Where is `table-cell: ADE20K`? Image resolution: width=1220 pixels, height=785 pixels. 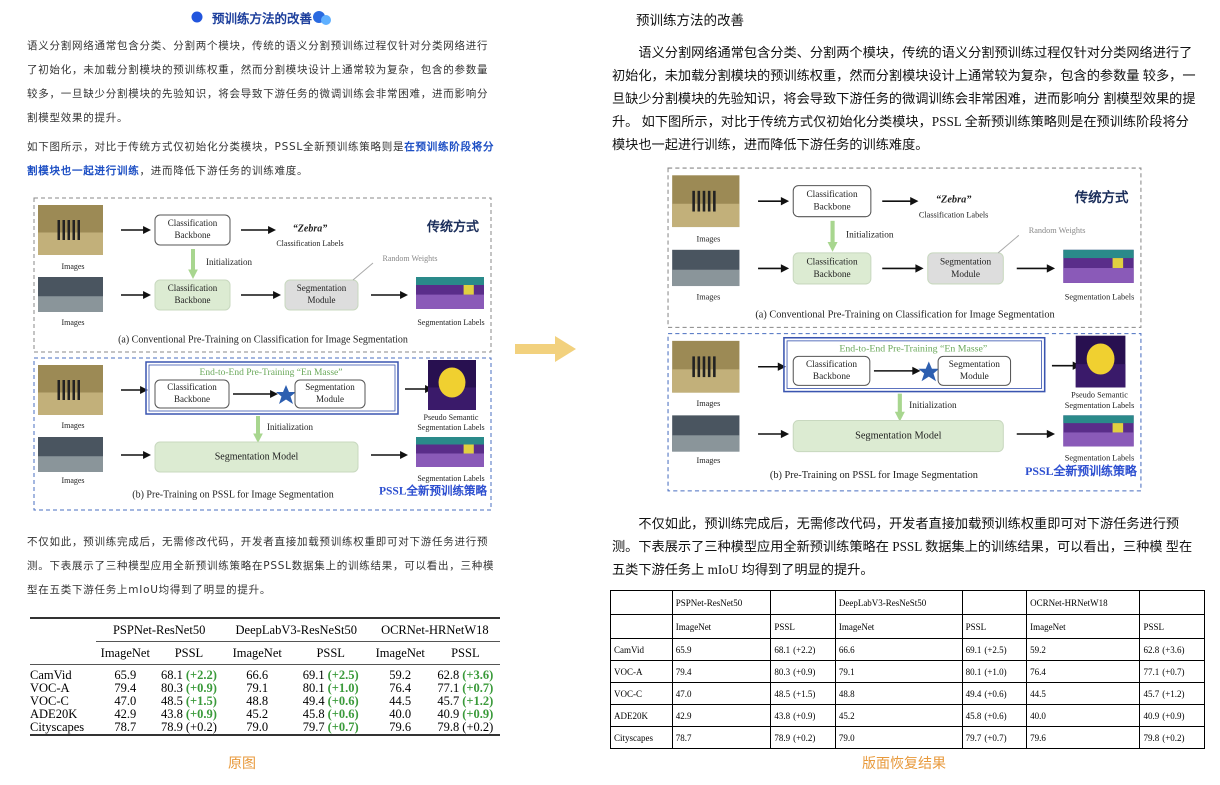
table-cell: ADE20K is located at coordinates (54, 714).